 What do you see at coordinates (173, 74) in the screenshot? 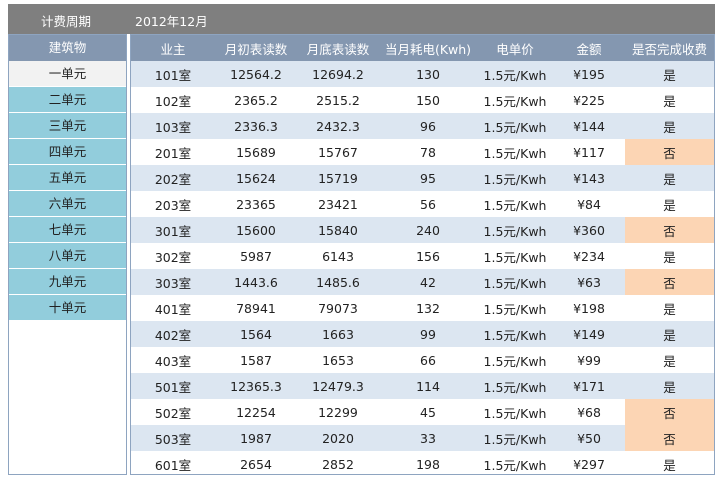
I see `table-cell: 101室` at bounding box center [173, 74].